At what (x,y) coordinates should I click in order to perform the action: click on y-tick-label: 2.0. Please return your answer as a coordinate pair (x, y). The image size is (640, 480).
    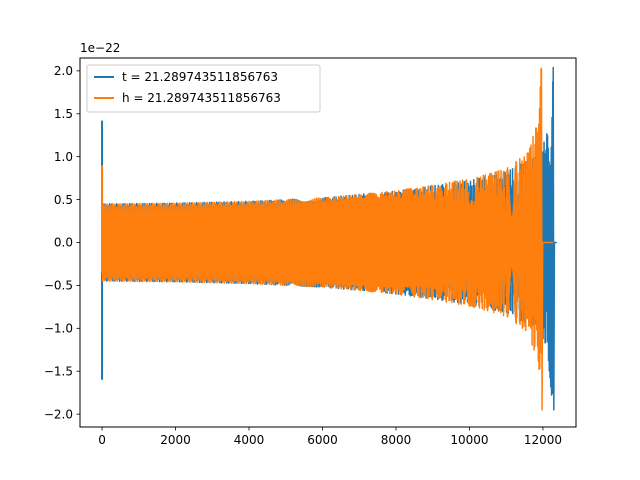
    Looking at the image, I should click on (63, 71).